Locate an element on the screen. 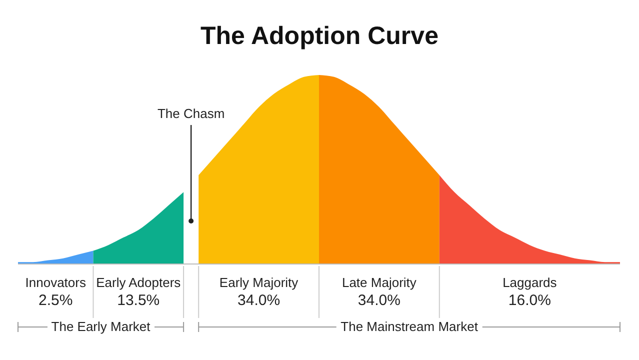  text: 2.5% is located at coordinates (55, 300).